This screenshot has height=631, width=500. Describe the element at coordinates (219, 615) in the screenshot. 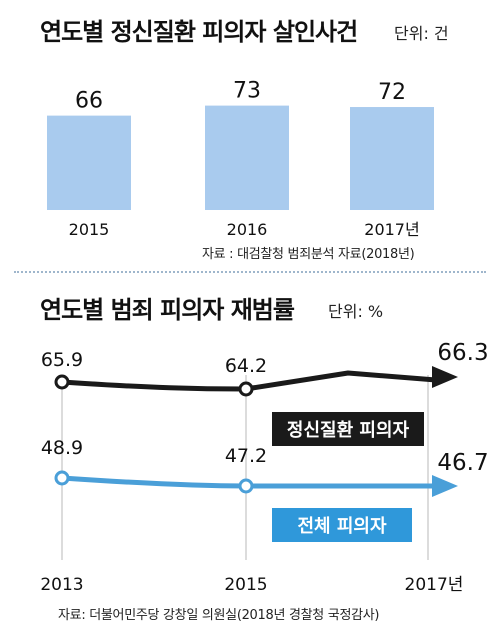

I see `line-chart-source: 자료: 더불어민주당 강창일 의원실(2018년 경찰청 국정감사)` at that location.